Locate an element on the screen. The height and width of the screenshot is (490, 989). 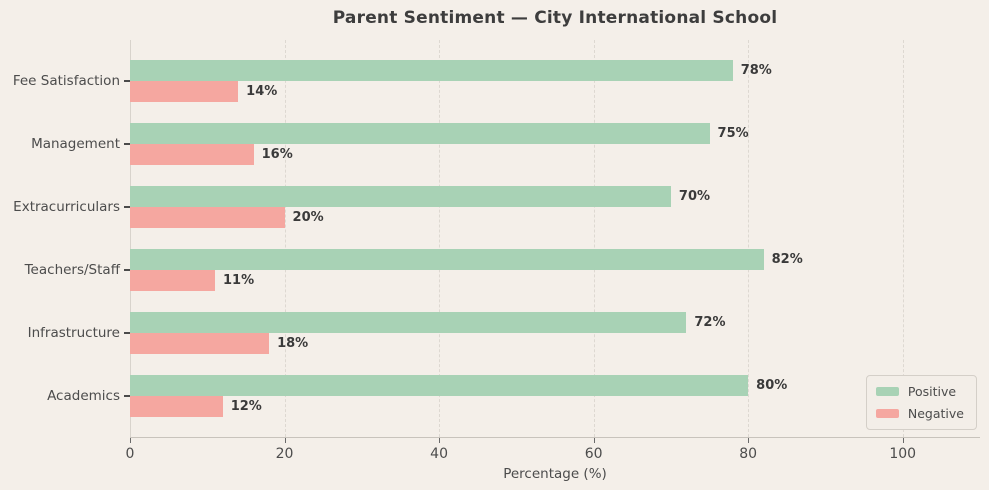
legend-item-negative: Negative is located at coordinates (919, 413).